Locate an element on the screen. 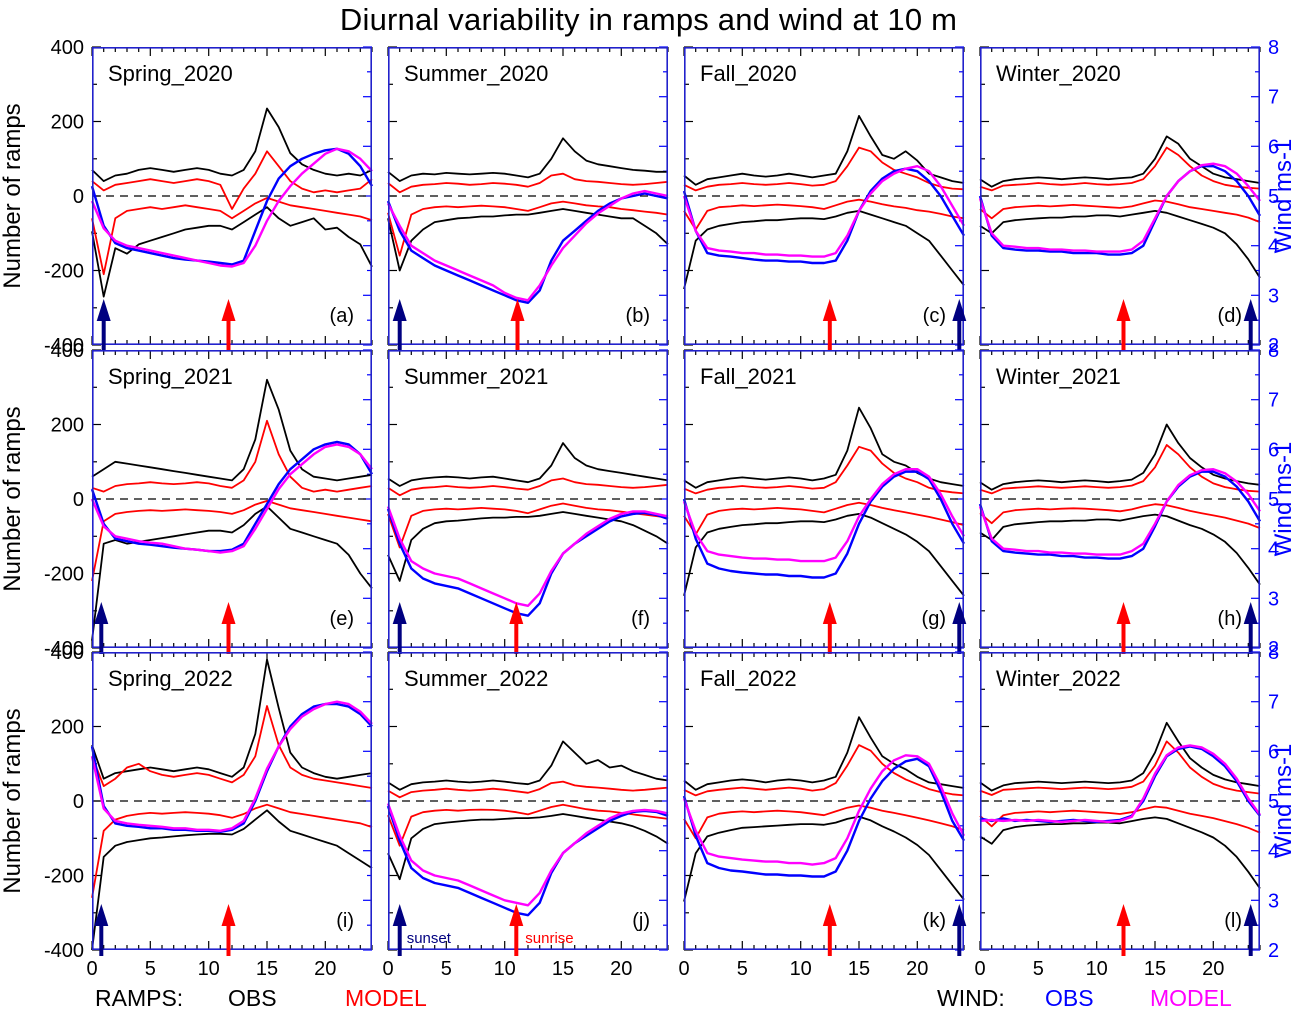  panel-title: Summer_2021 is located at coordinates (476, 376).